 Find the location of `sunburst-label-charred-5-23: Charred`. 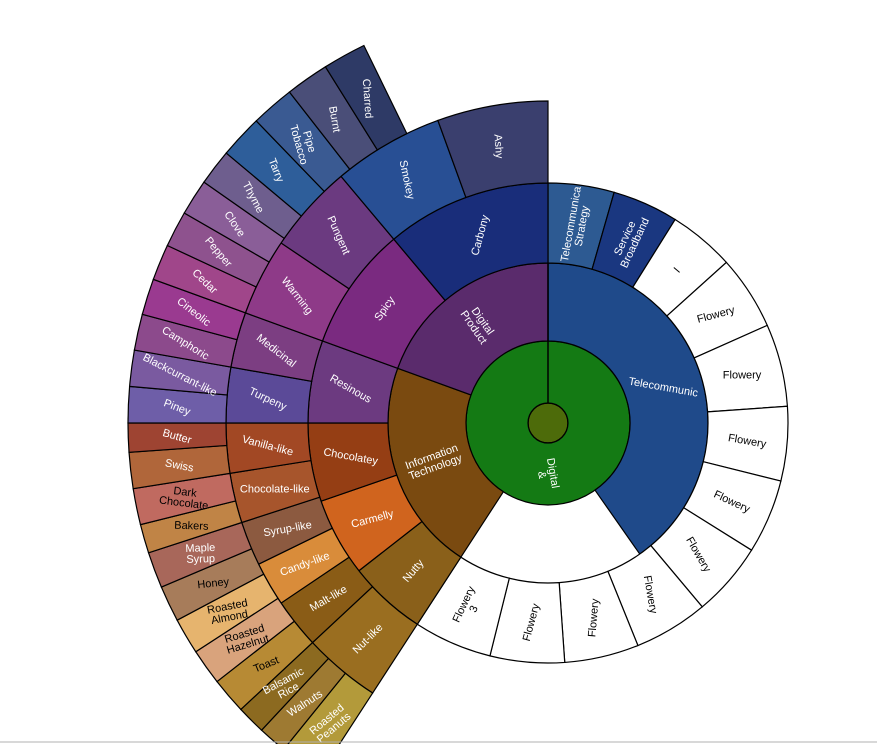

sunburst-label-charred-5-23: Charred is located at coordinates (367, 98).